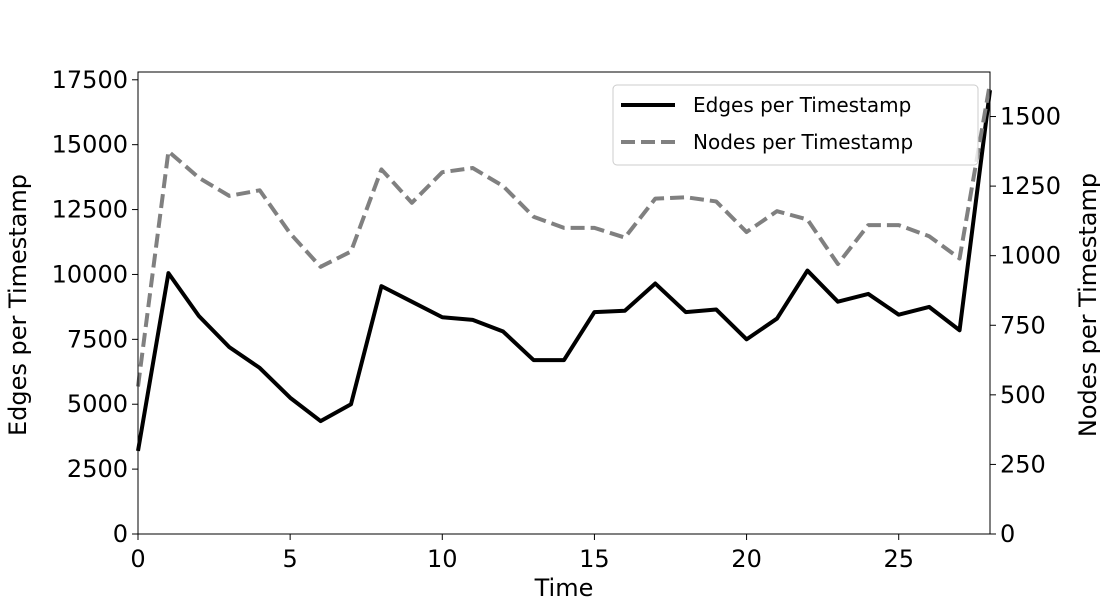  I want to click on x-axis: 0 5 10 15 20 25, so click(522, 553).